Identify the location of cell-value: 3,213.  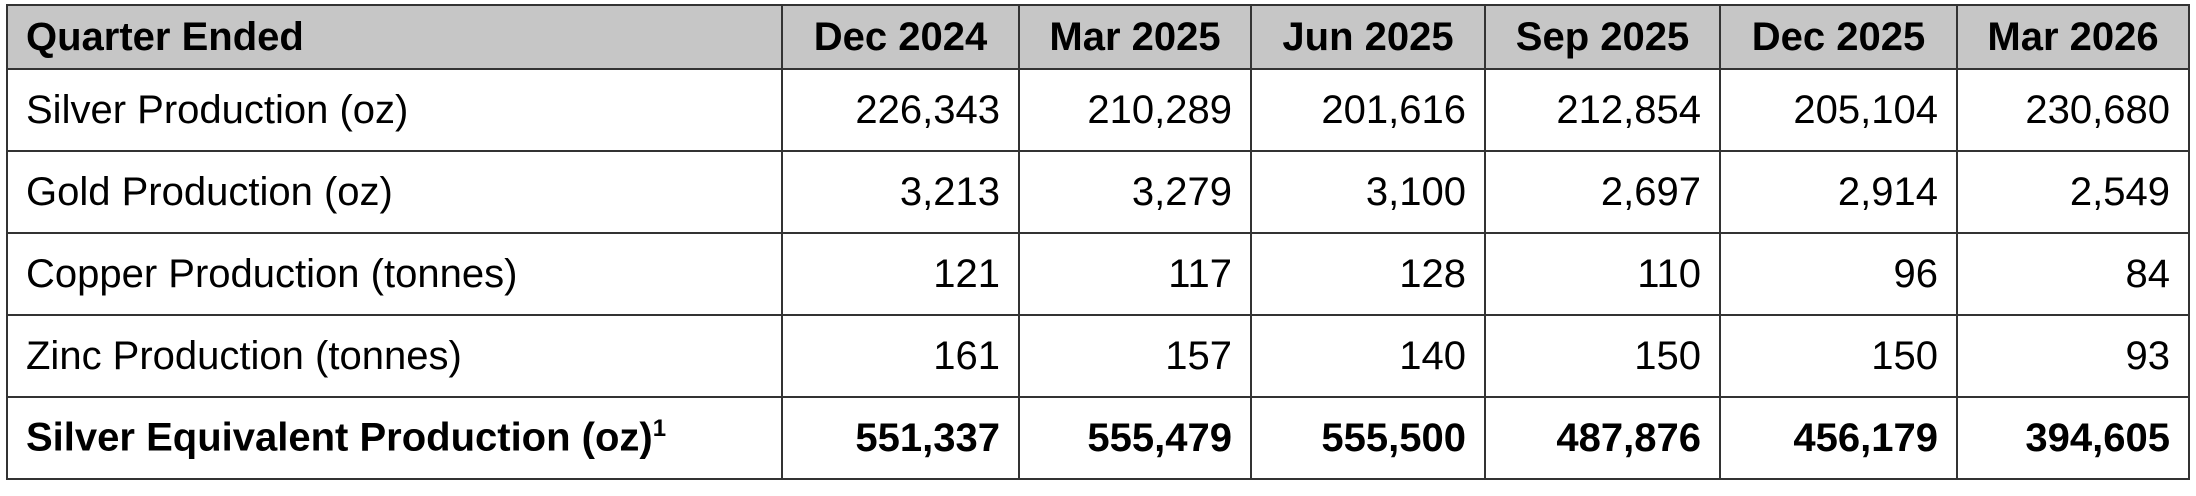
(949, 191).